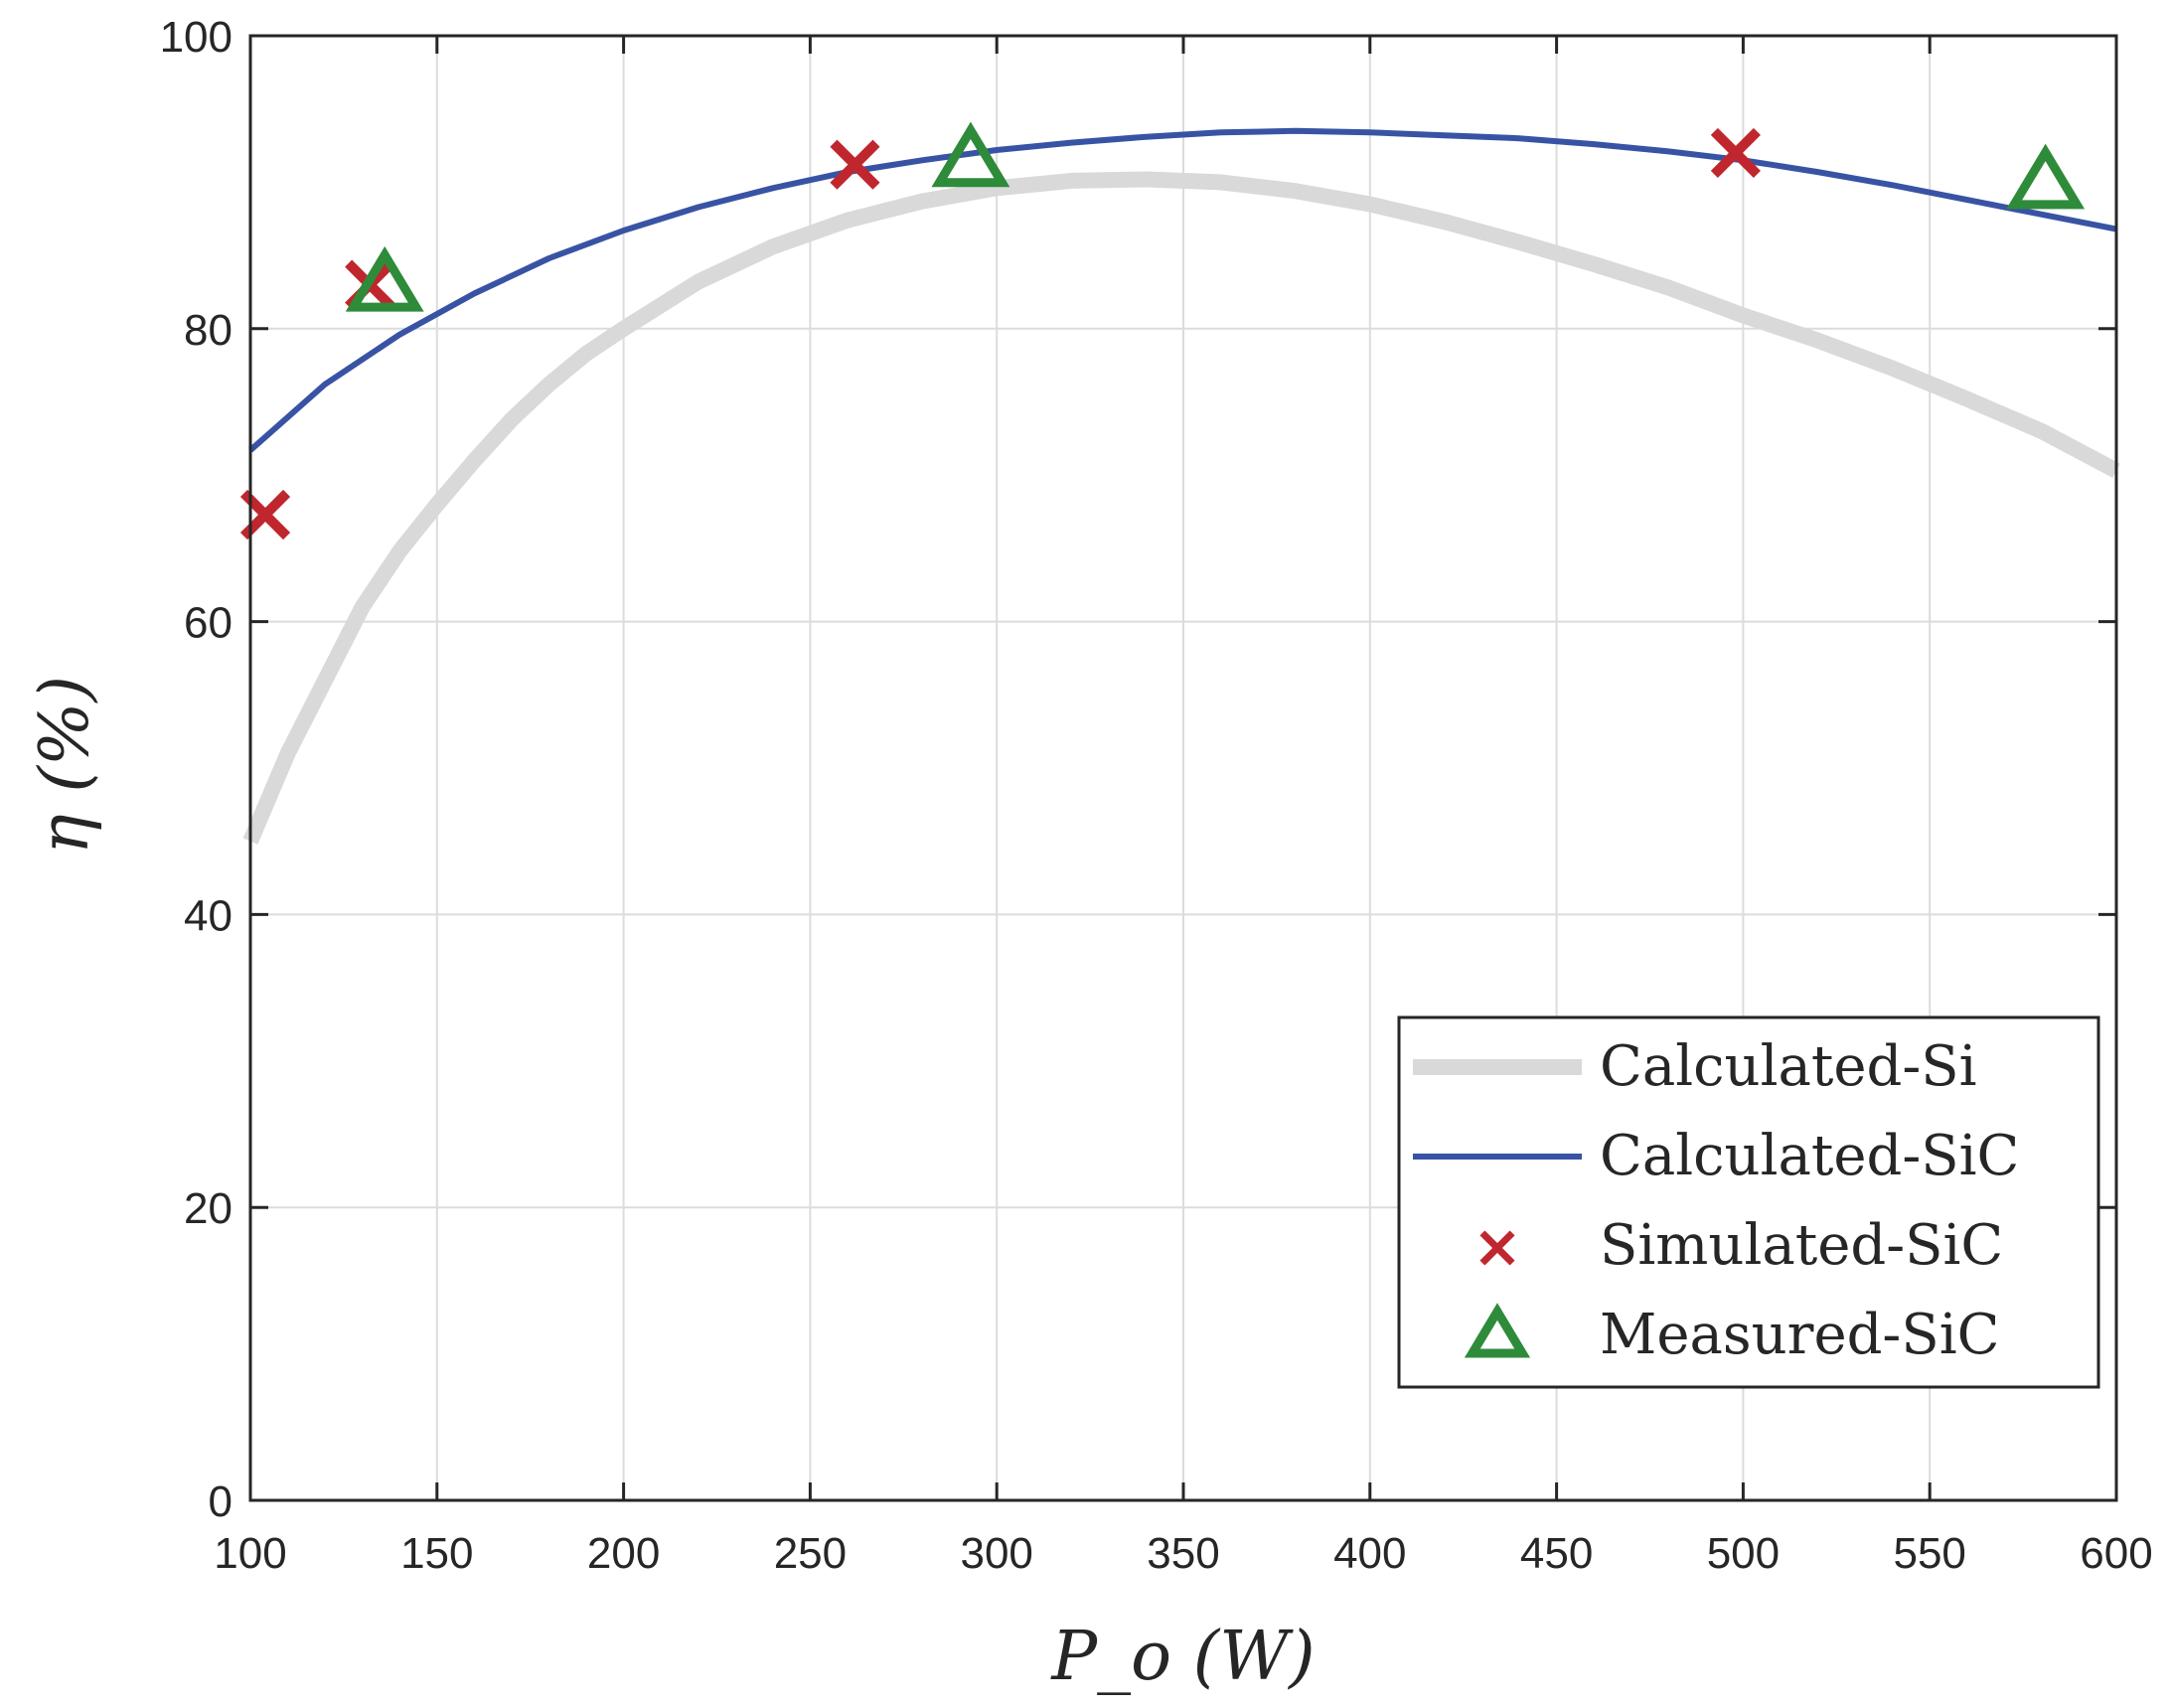 This screenshot has height=1708, width=2171. What do you see at coordinates (1370, 1553) in the screenshot?
I see `x-tick-label: 400` at bounding box center [1370, 1553].